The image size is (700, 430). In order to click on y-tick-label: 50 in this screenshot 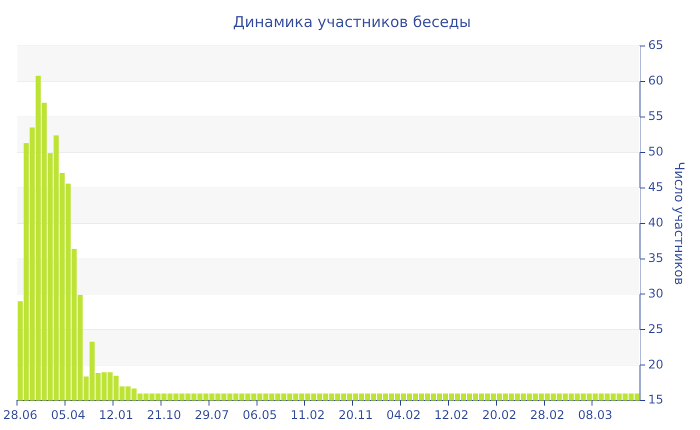, I will do `click(656, 151)`.